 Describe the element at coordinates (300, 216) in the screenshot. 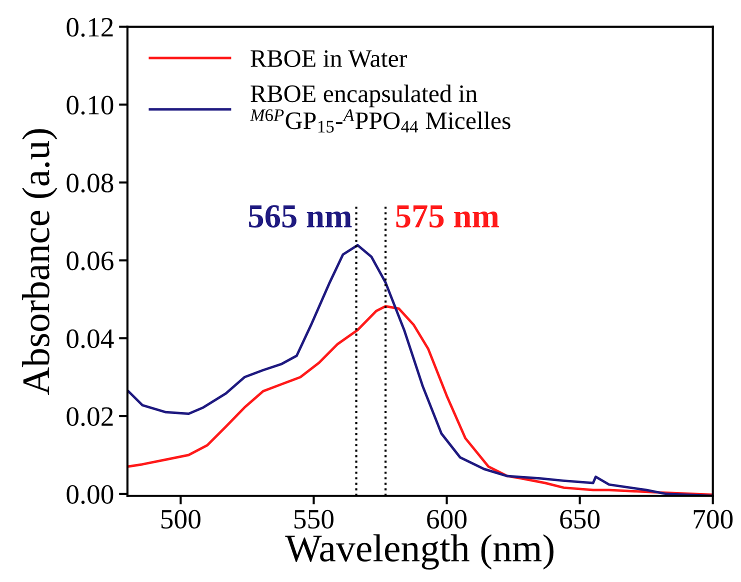

I see `ref-line-label: 565 nm` at that location.